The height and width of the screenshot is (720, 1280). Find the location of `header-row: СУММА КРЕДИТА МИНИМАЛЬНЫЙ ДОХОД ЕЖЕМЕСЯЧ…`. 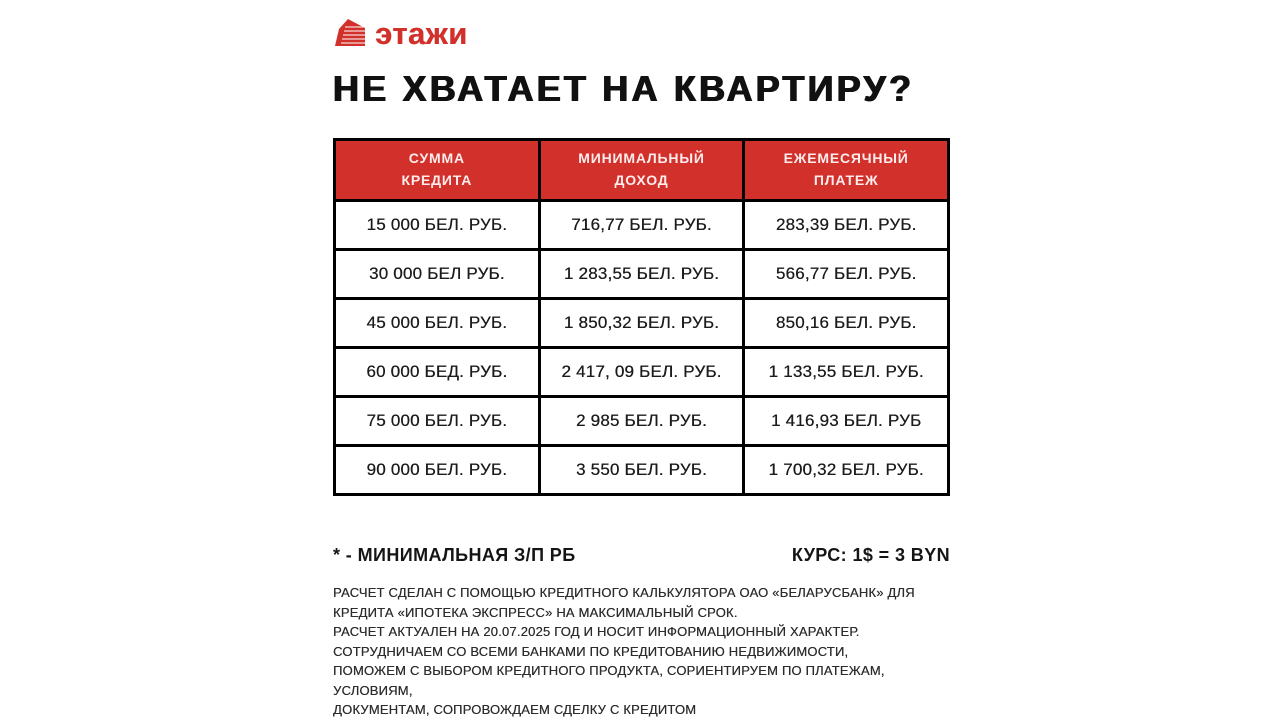

header-row: СУММА КРЕДИТА МИНИМАЛЬНЫЙ ДОХОД ЕЖЕМЕСЯЧ… is located at coordinates (641, 170).